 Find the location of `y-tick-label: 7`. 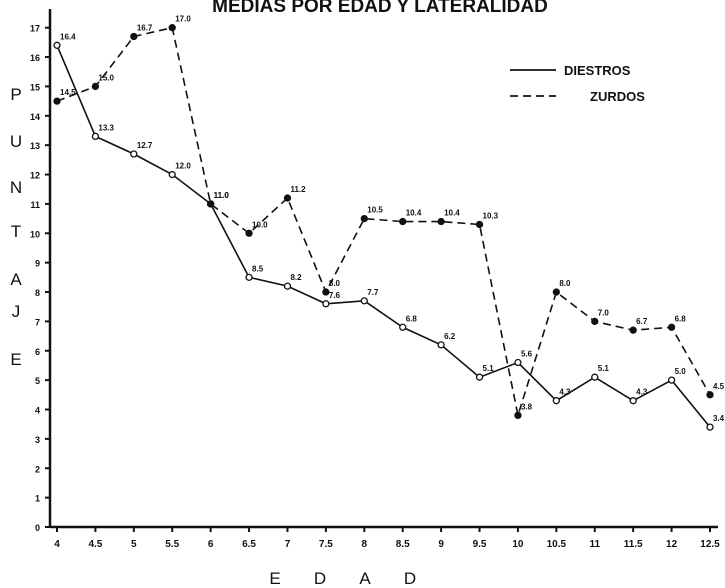

y-tick-label: 7 is located at coordinates (37, 322).